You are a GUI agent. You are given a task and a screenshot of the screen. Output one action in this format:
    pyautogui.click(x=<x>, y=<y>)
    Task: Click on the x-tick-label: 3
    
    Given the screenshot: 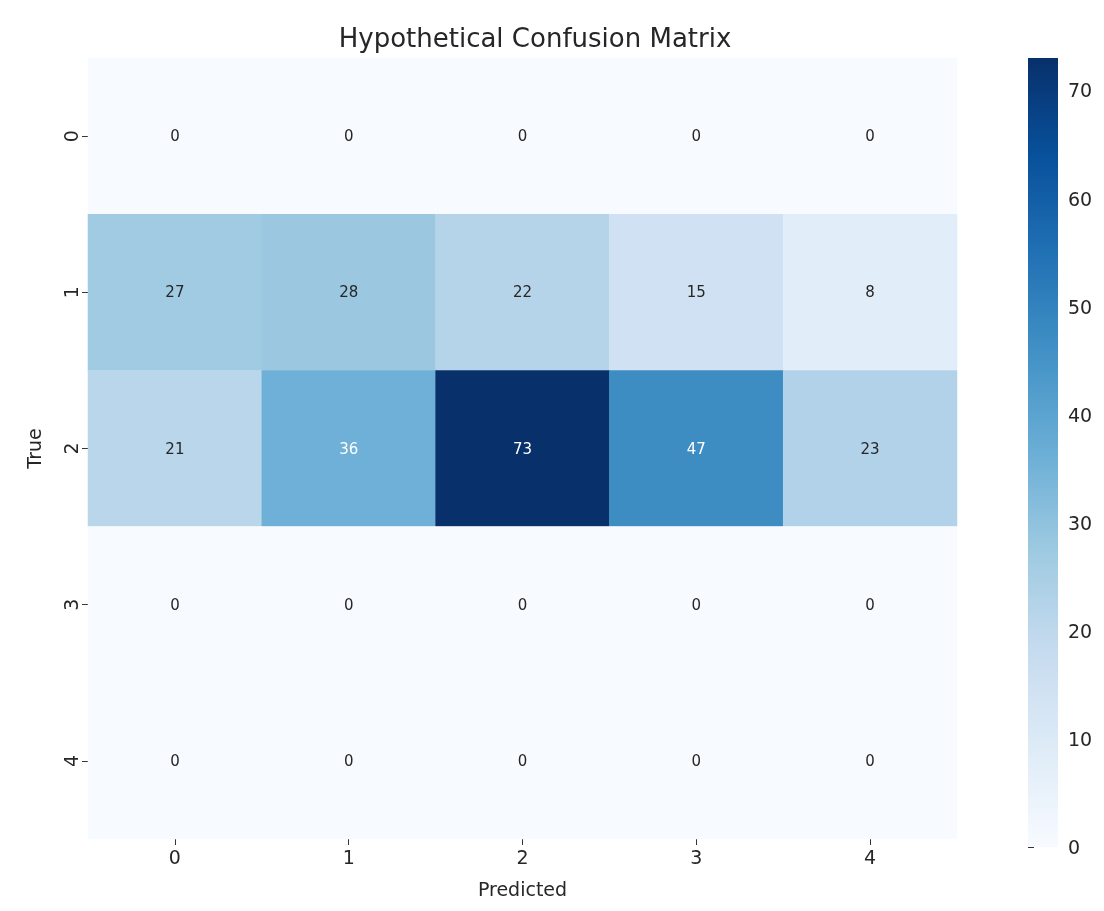 What is the action you would take?
    pyautogui.click(x=696, y=856)
    